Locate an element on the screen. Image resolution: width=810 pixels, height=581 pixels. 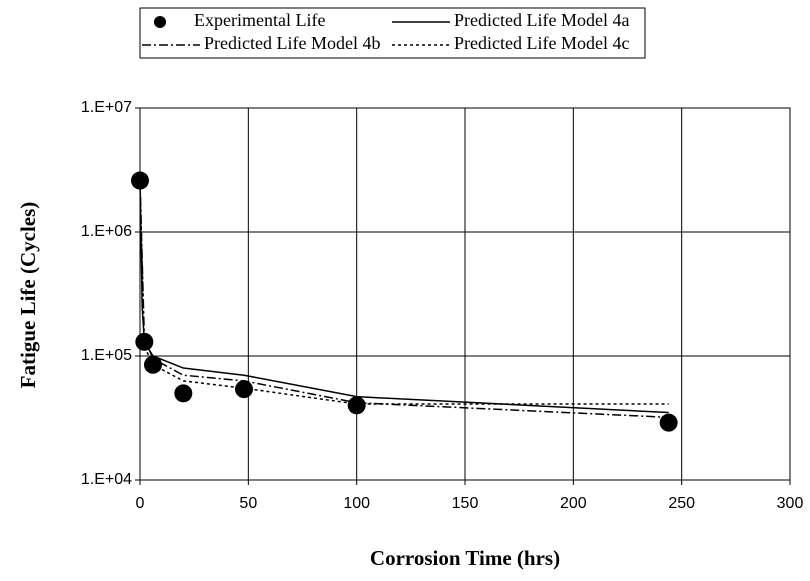
legend-label: Predicted Life Model 4b is located at coordinates (292, 43).